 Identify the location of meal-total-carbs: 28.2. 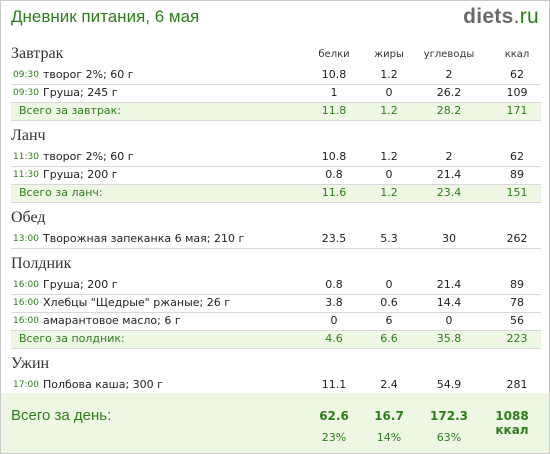
(449, 110).